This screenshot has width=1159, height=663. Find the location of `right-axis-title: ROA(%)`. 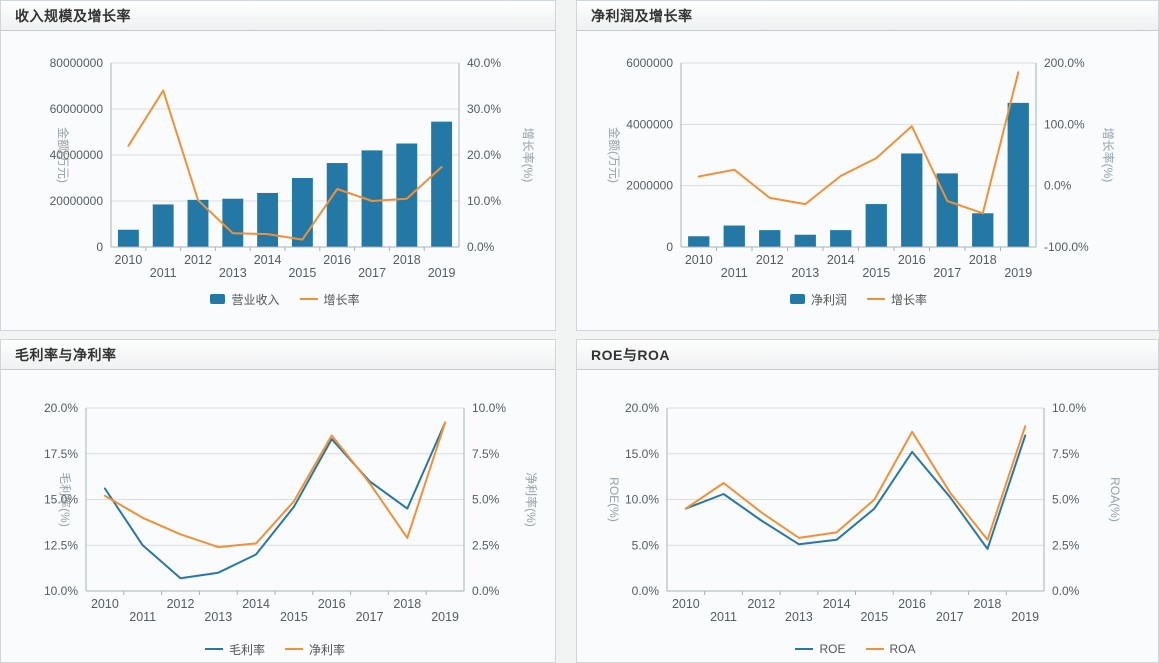

right-axis-title: ROA(%) is located at coordinates (1115, 499).